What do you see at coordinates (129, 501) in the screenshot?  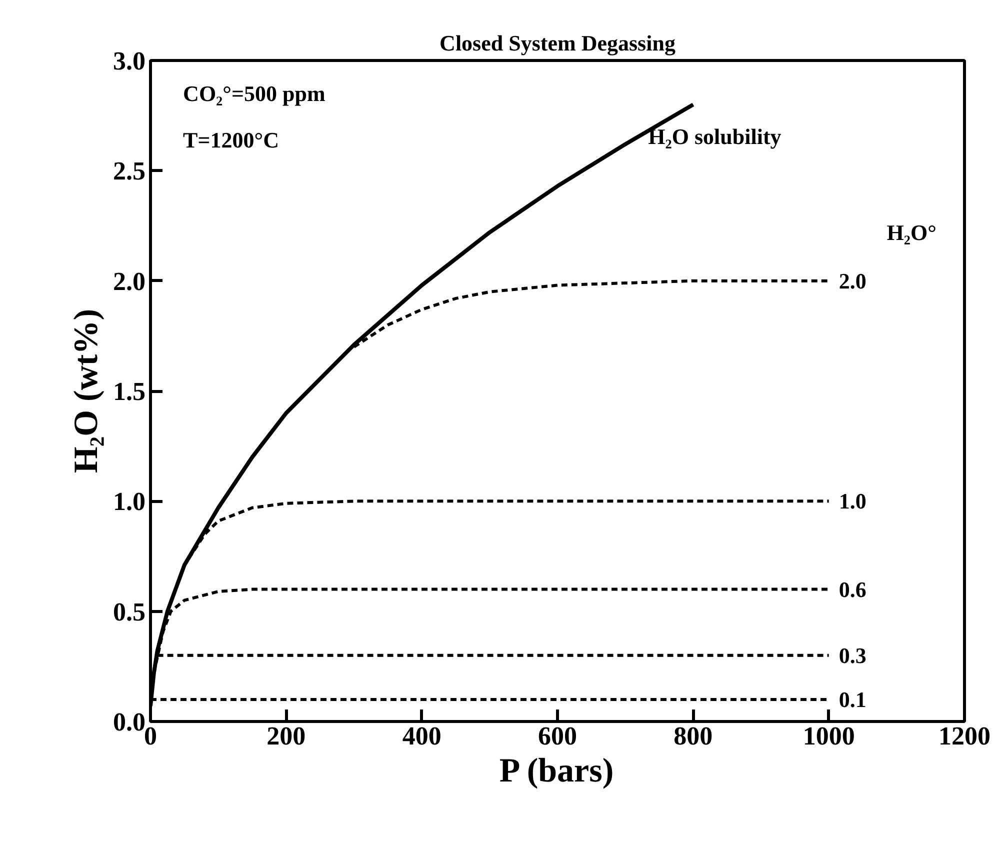 I see `y-tick-label: 1.0` at bounding box center [129, 501].